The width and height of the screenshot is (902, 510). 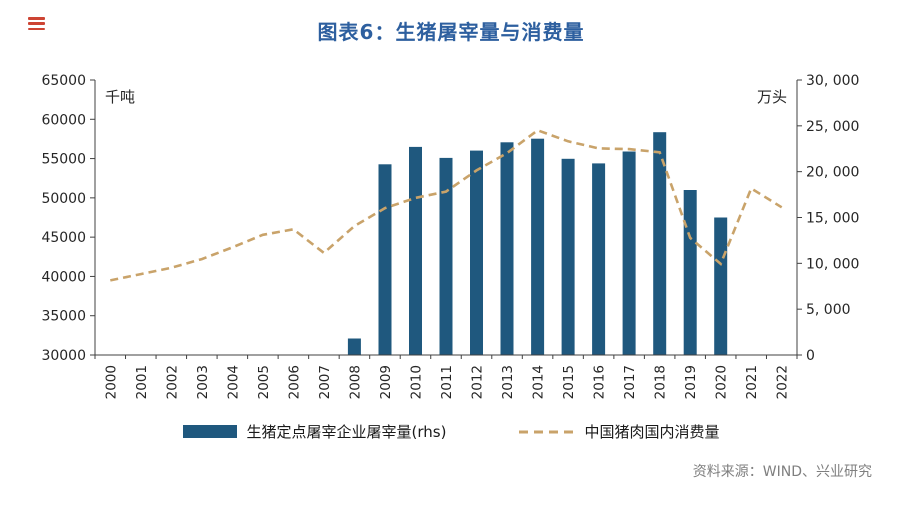 I want to click on x-tick-label-2019: 2019, so click(x=691, y=382).